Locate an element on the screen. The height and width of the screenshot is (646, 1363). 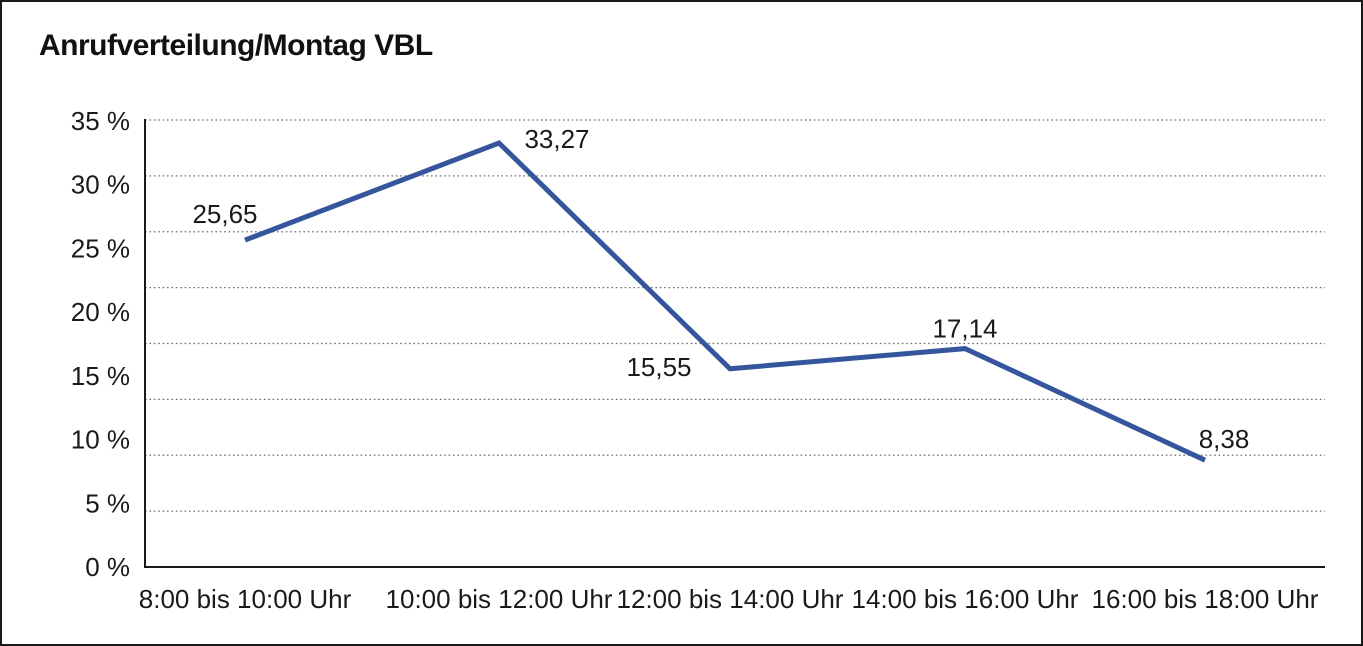
x-category-label: 14:00 bis 16:00 Uhr is located at coordinates (965, 599).